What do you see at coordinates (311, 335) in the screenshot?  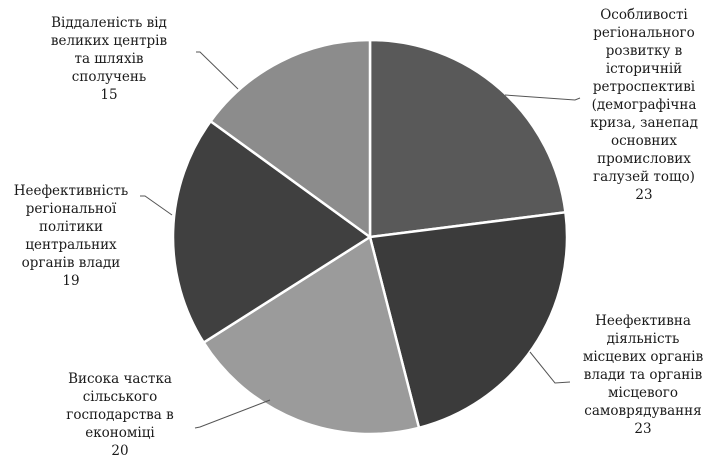 I see `slice-agriculture-share` at bounding box center [311, 335].